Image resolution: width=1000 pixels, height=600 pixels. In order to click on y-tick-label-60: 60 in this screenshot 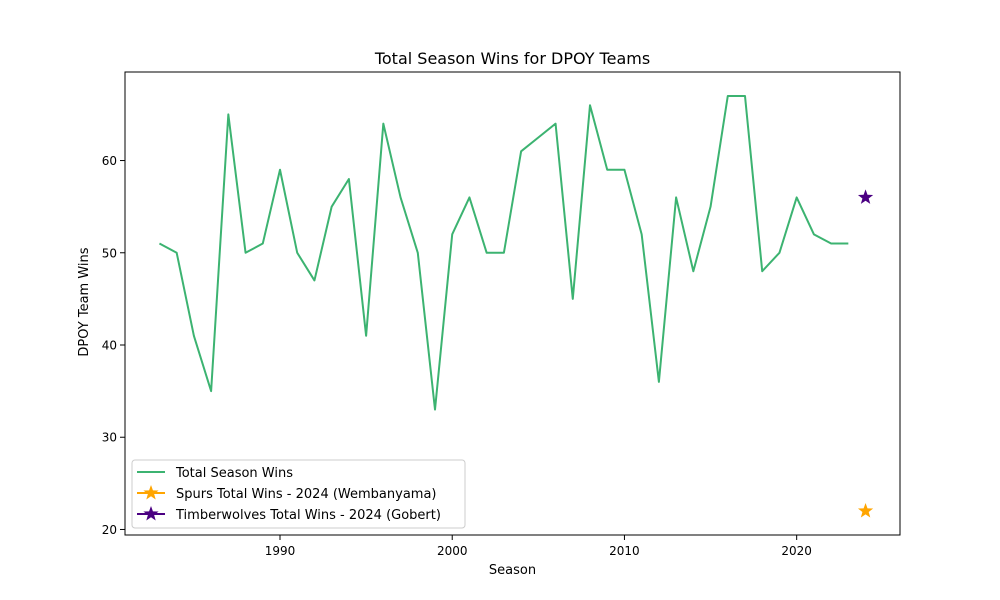, I will do `click(109, 161)`.